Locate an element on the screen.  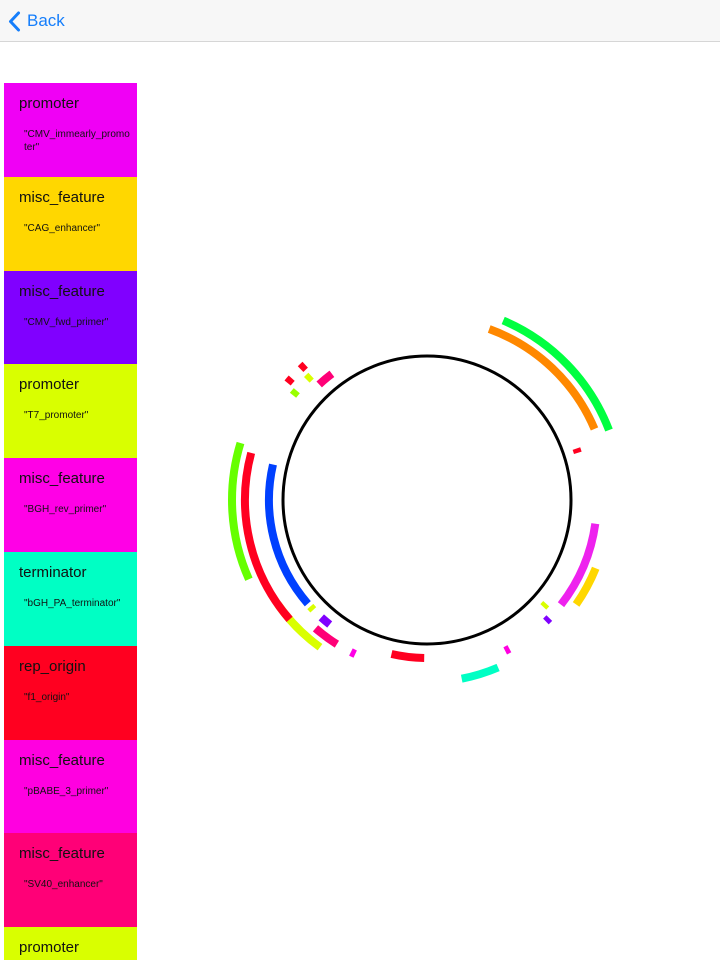
feature-type: terminator is located at coordinates (53, 572).